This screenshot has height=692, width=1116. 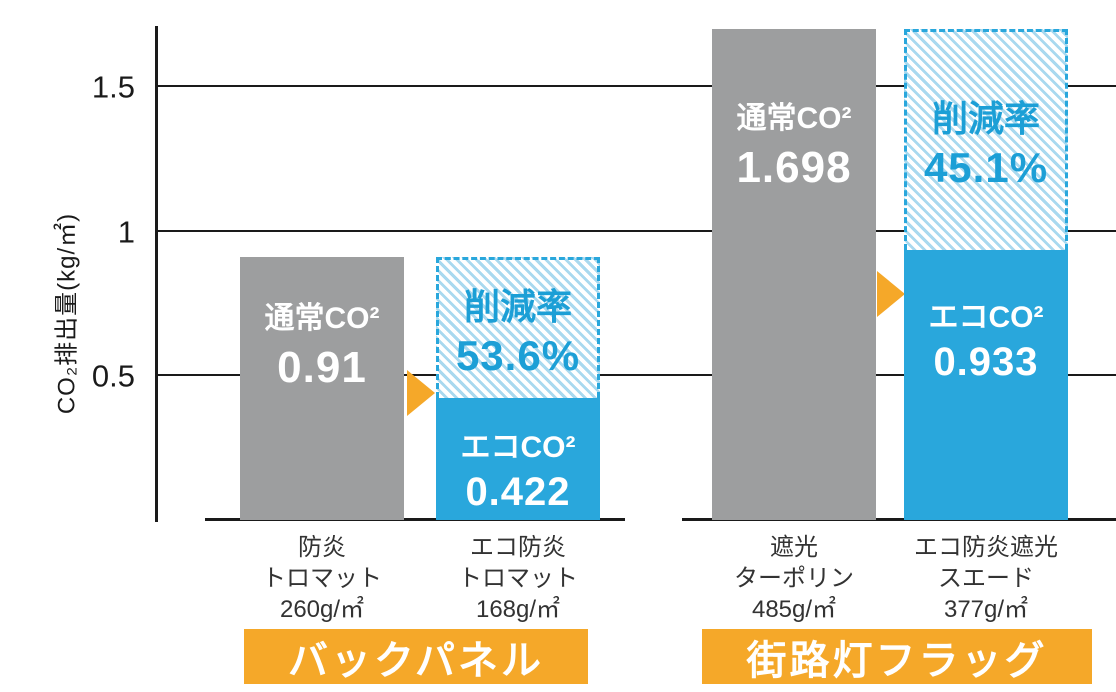 I want to click on bar-category-label: エコ防炎遮光 スエード 377g/㎡, so click(x=986, y=578).